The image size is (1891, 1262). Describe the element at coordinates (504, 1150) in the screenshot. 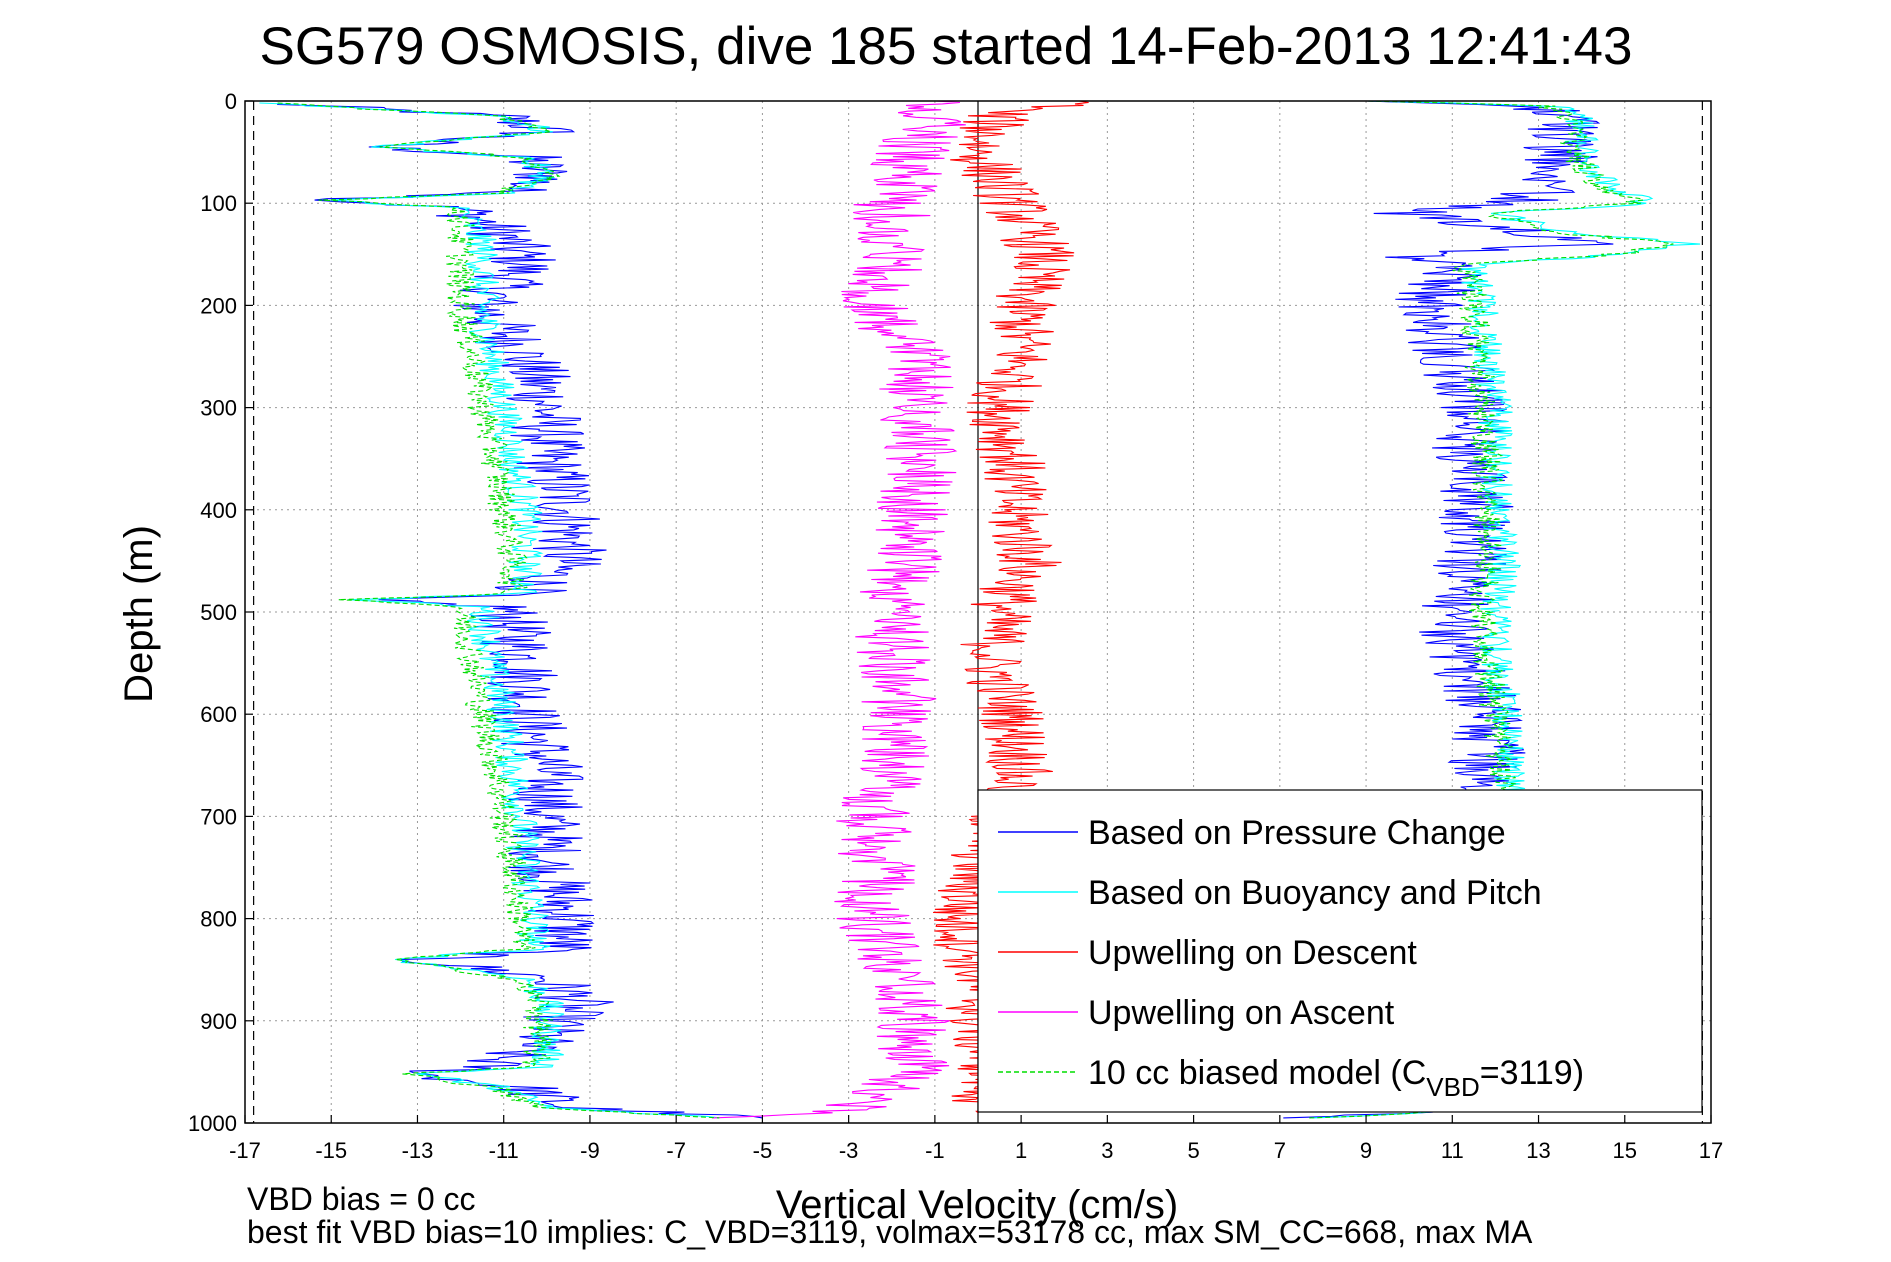

I see `x-tick-label: -11` at that location.